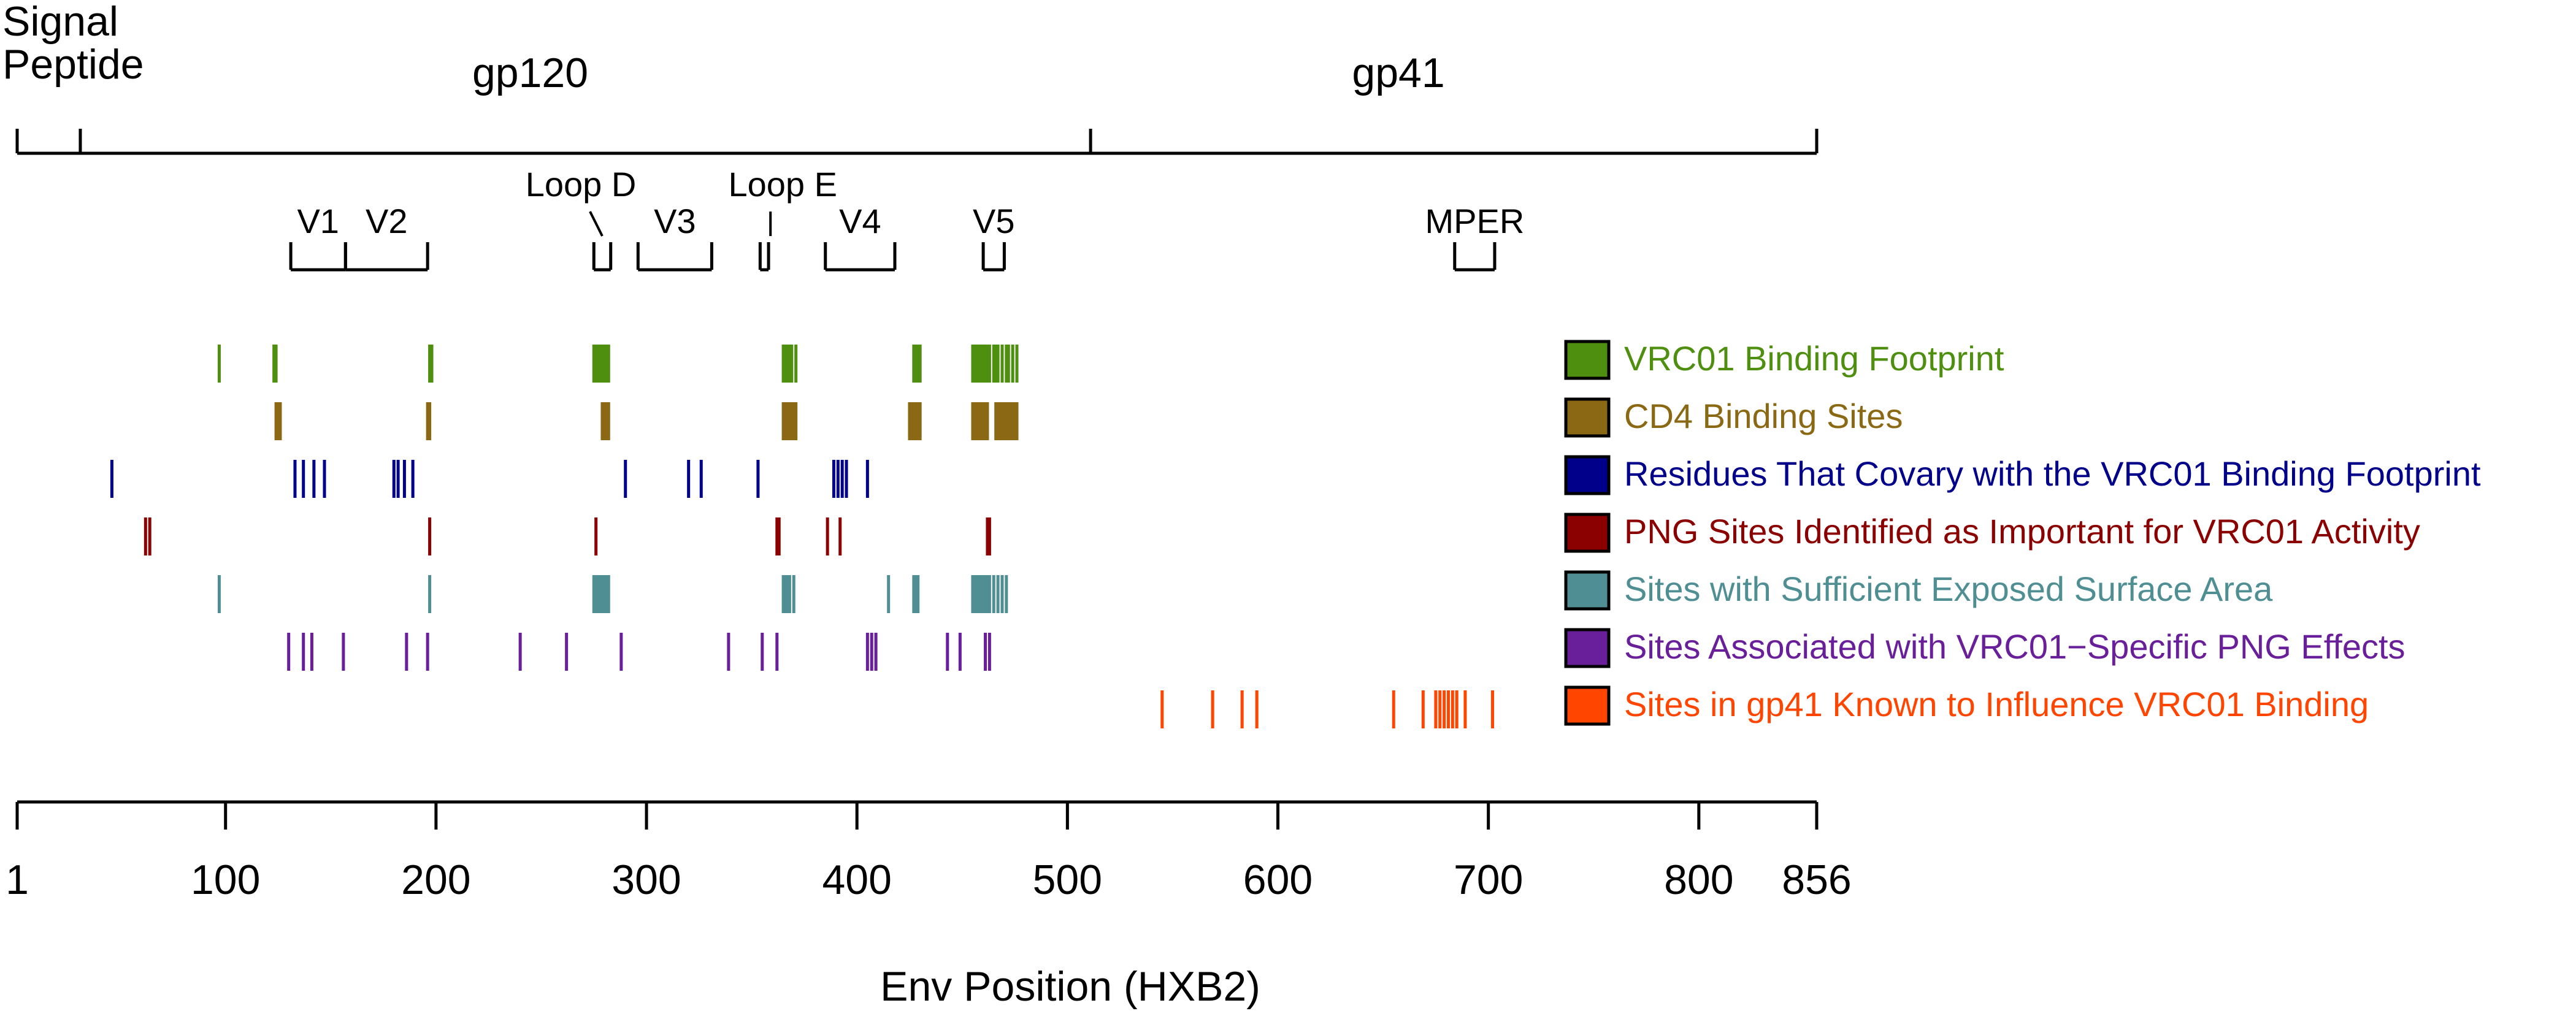  I want to click on label-pointer, so click(596, 224).